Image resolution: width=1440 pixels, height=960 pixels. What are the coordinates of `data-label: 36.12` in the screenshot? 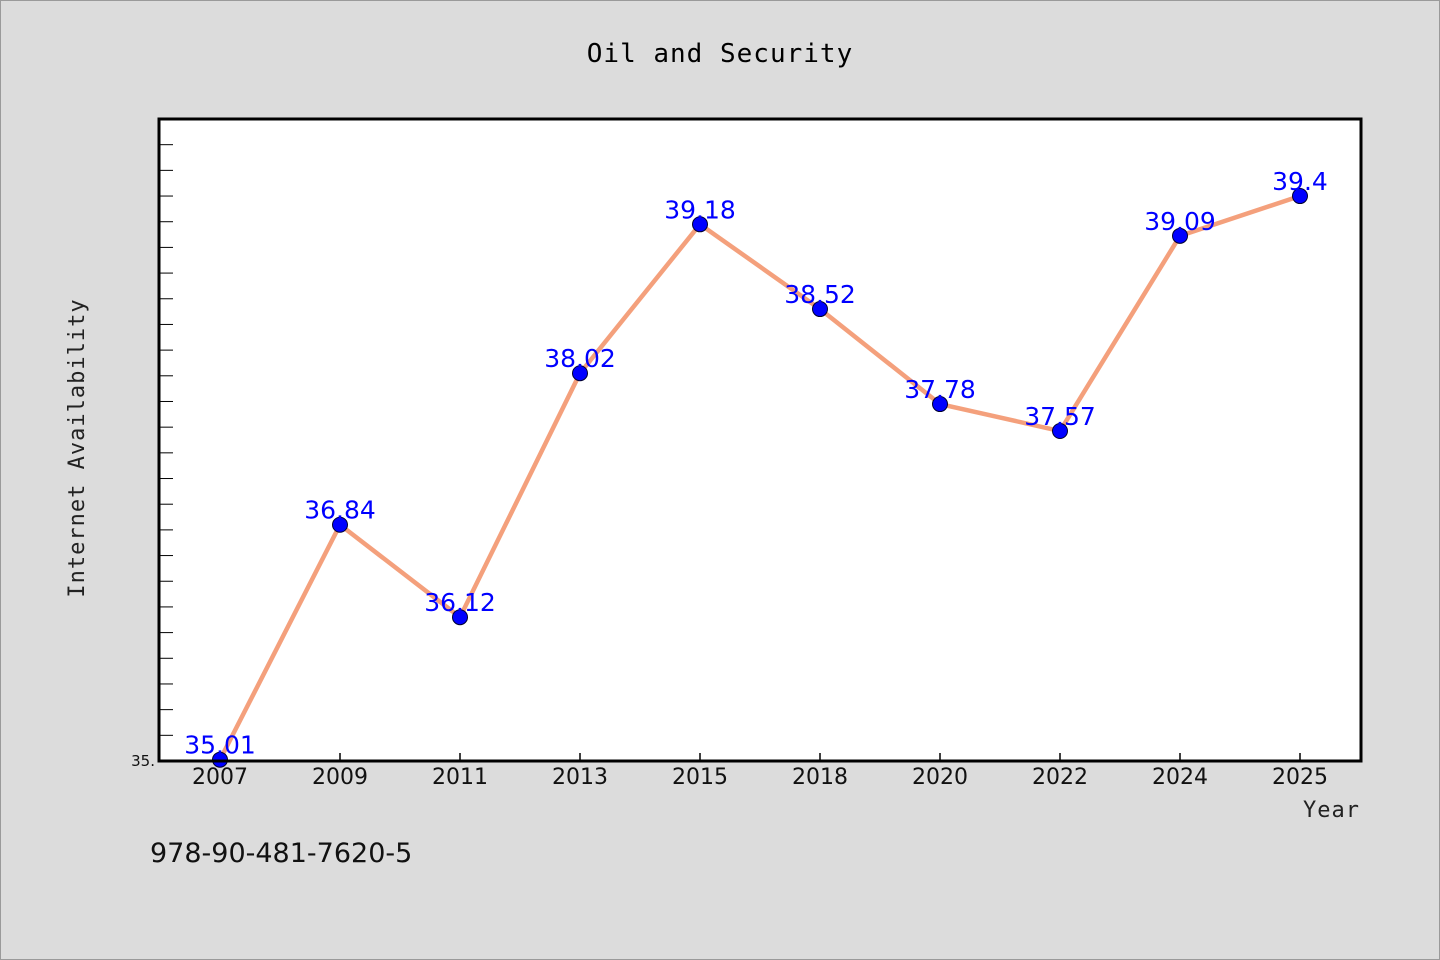 It's located at (460, 602).